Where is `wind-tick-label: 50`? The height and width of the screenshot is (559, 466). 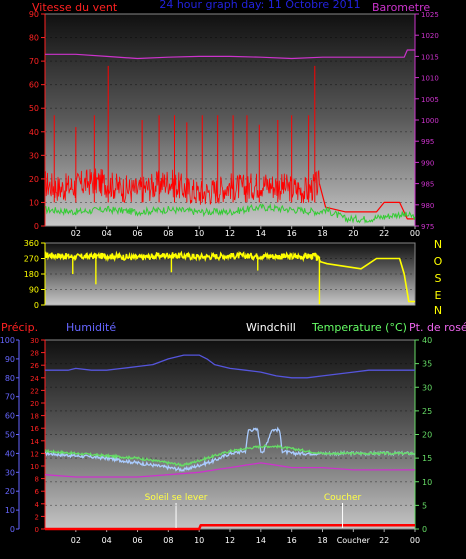
wind-tick-label: 50 is located at coordinates (34, 108).